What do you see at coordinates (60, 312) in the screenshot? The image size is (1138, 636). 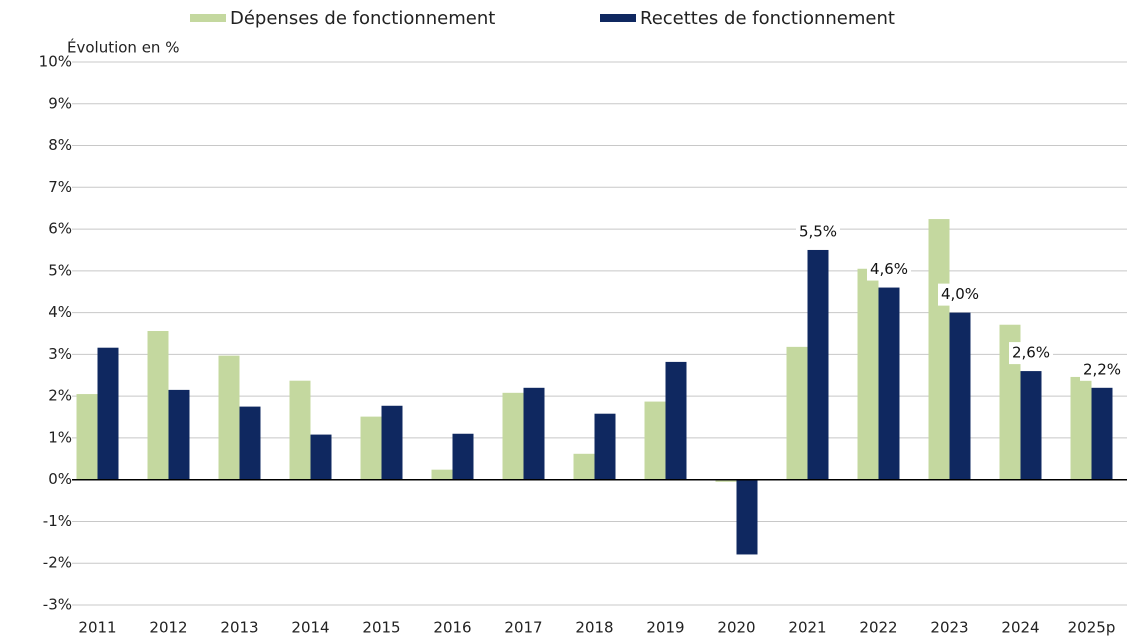 I see `y-tick-label: 4%` at bounding box center [60, 312].